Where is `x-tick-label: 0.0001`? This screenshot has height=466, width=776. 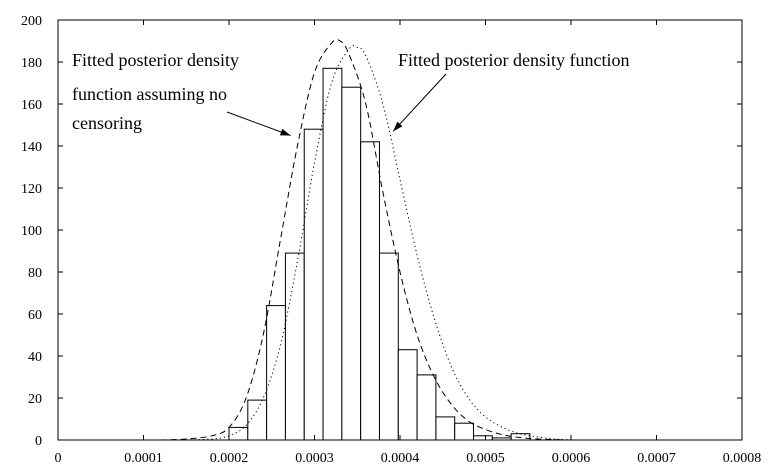
x-tick-label: 0.0001 is located at coordinates (143, 458).